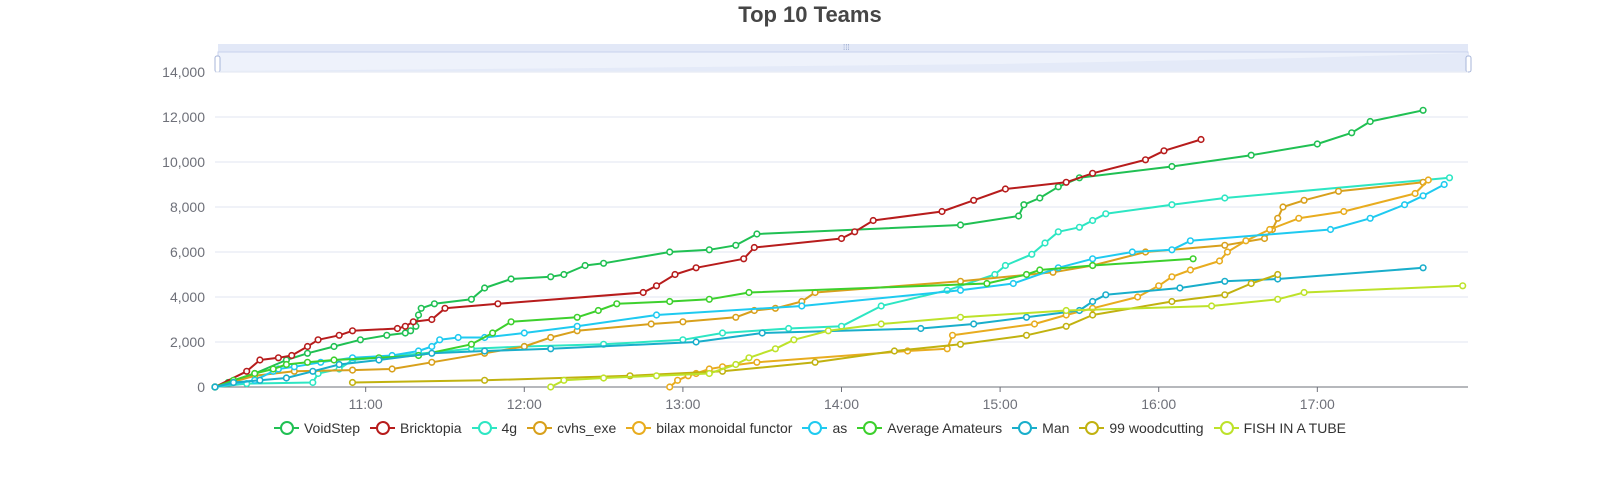 The width and height of the screenshot is (1620, 500). Describe the element at coordinates (217, 64) in the screenshot. I see `slider-left-handle` at that location.